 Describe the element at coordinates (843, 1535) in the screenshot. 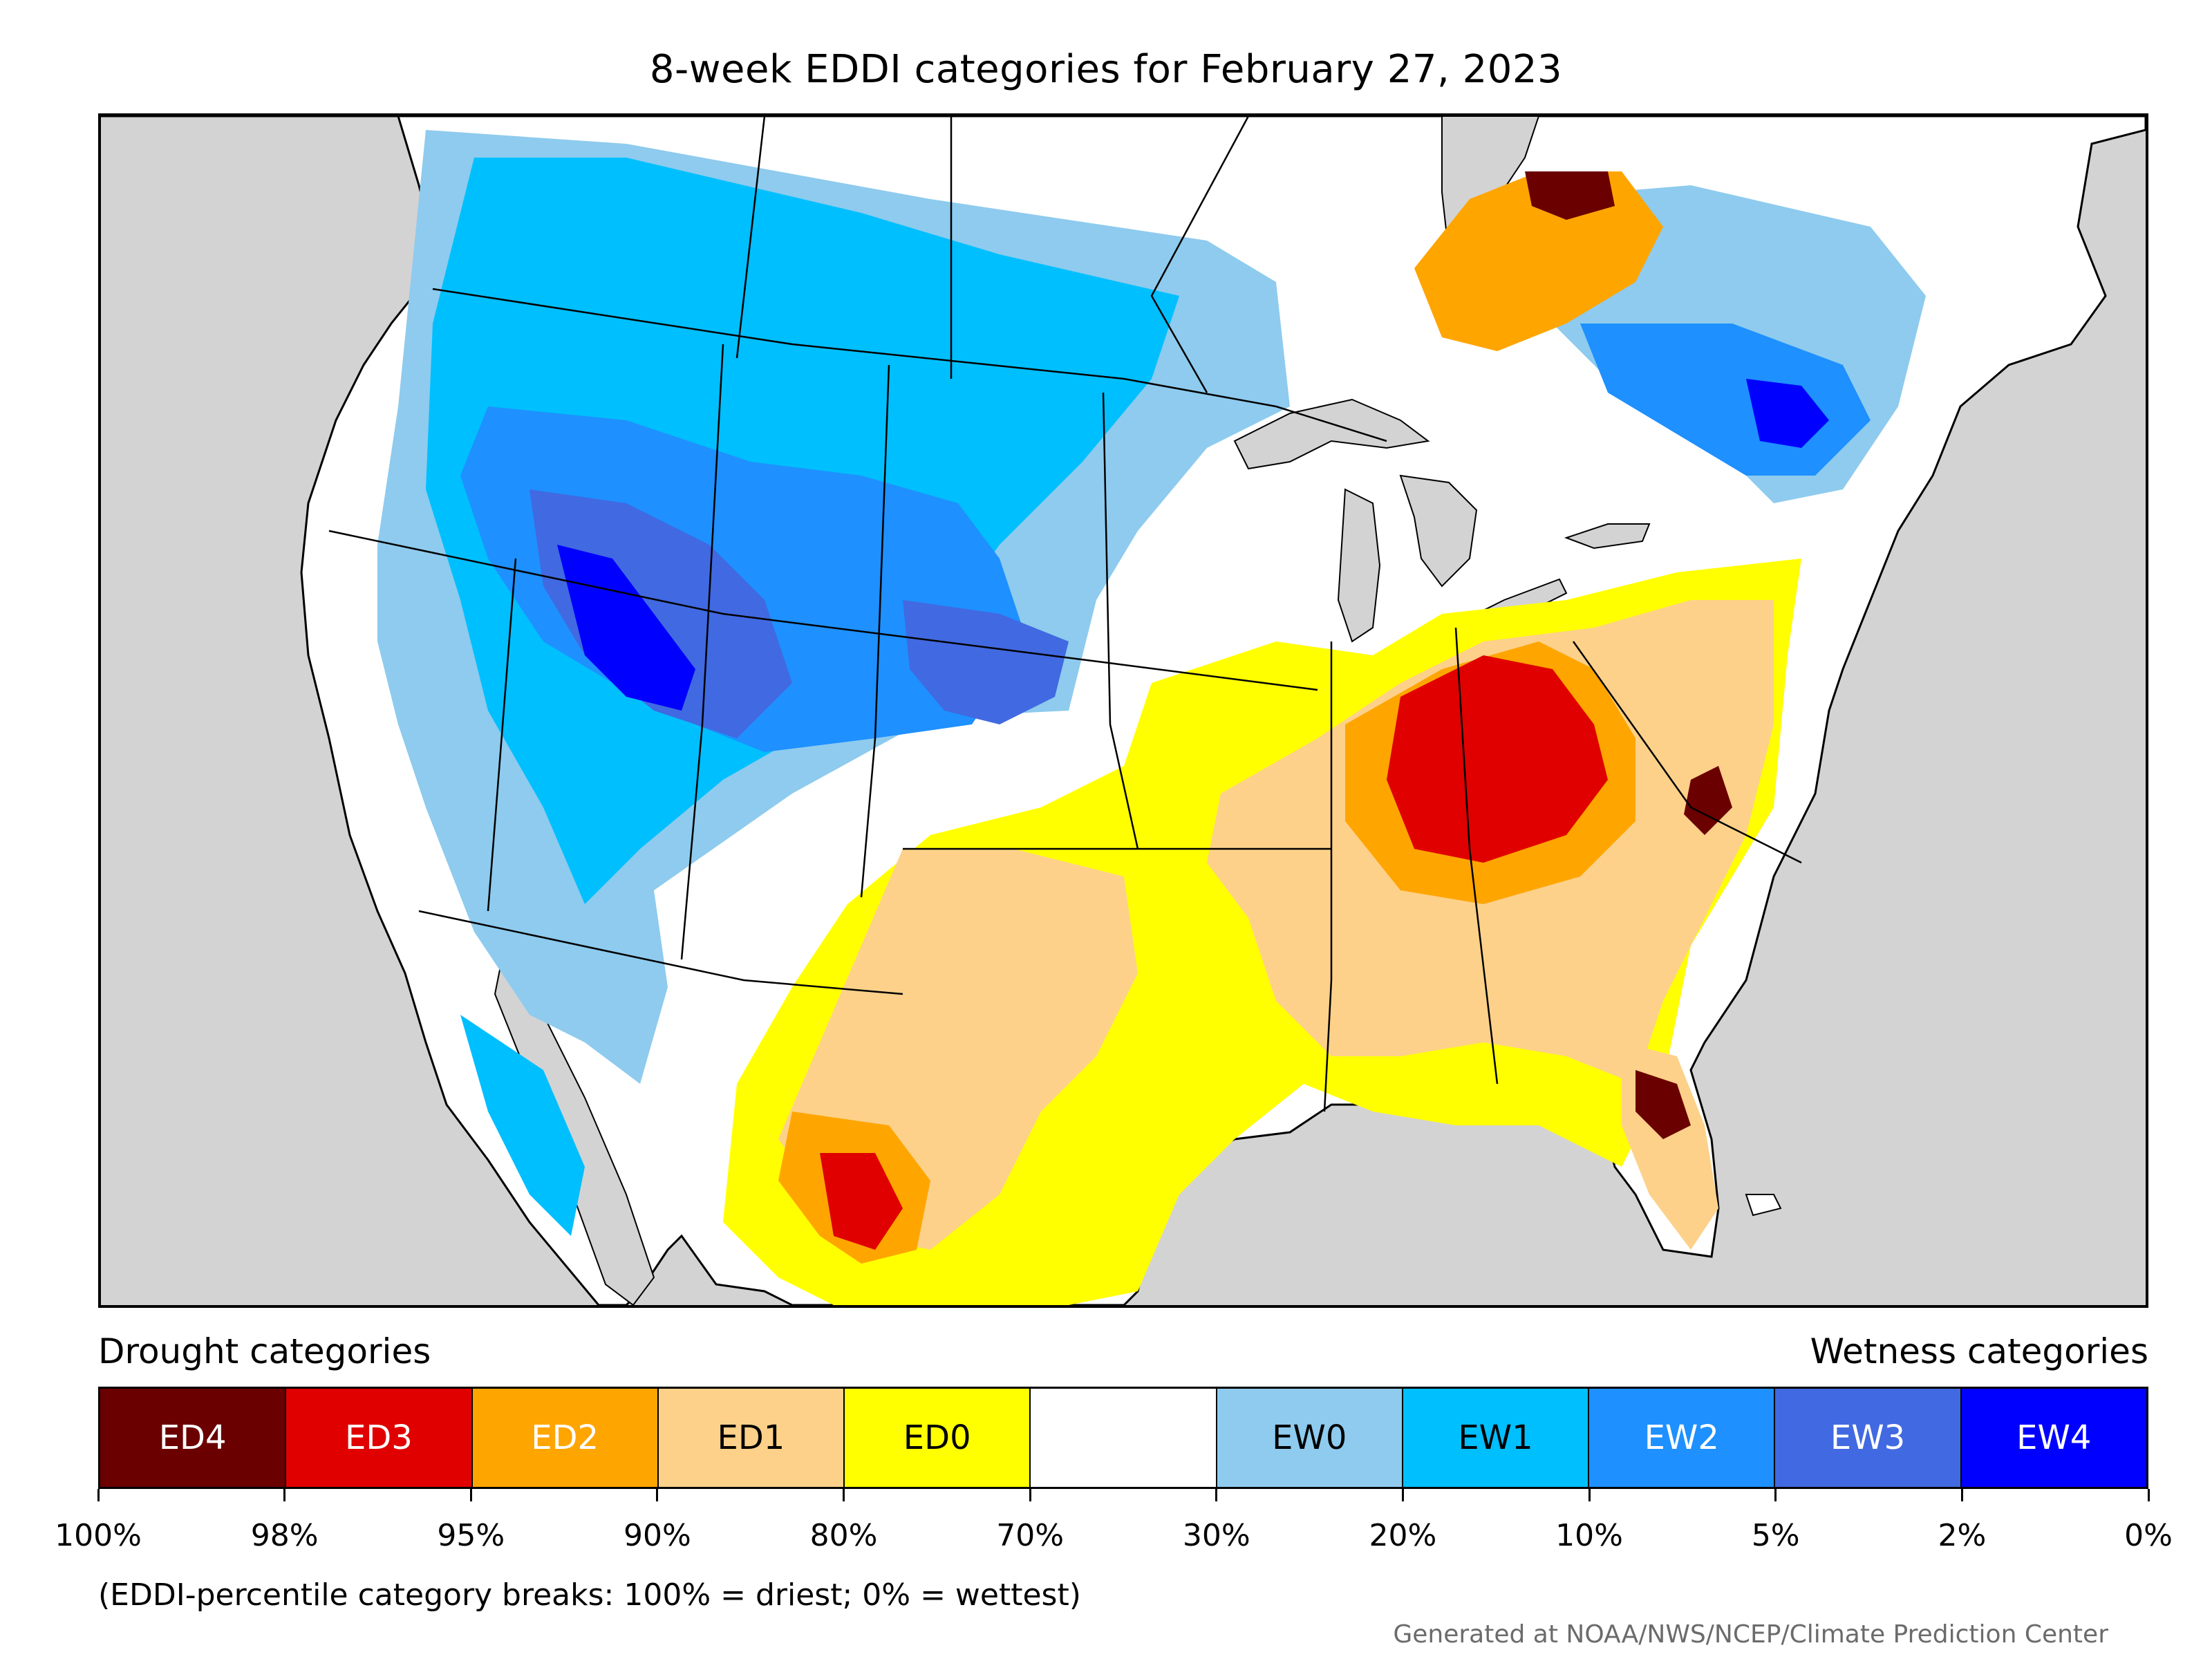

I see `tick-label: 80%` at that location.